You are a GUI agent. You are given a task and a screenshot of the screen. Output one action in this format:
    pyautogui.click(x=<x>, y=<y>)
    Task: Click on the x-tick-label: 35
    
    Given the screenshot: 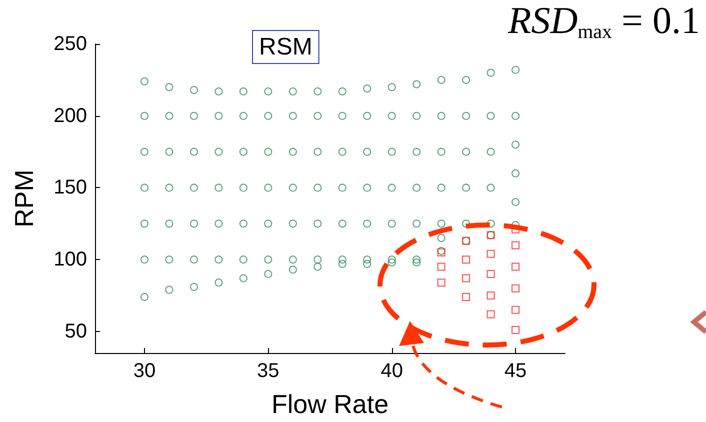 What is the action you would take?
    pyautogui.click(x=268, y=371)
    